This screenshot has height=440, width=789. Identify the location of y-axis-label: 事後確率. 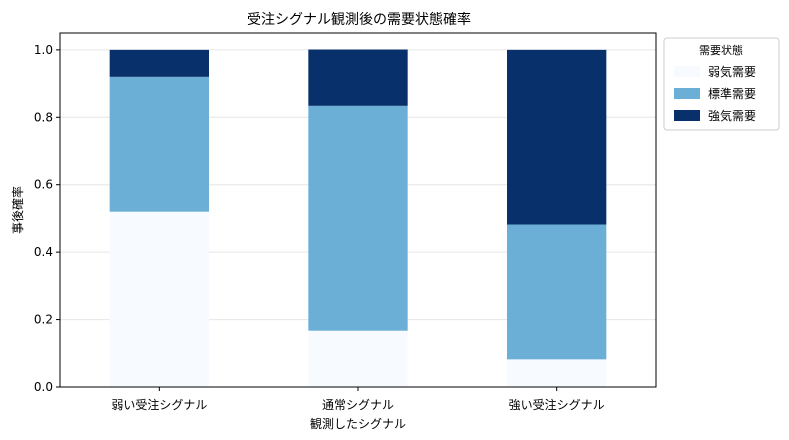
(17, 210).